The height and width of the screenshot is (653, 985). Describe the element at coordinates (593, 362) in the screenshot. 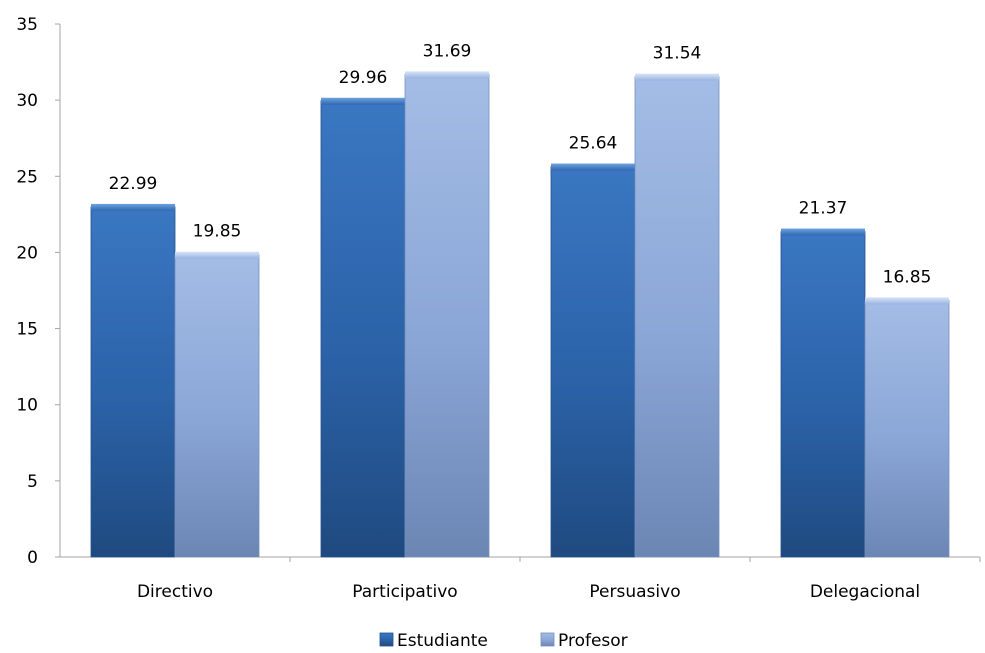

I see `bar-estudiante-persuasivo` at that location.